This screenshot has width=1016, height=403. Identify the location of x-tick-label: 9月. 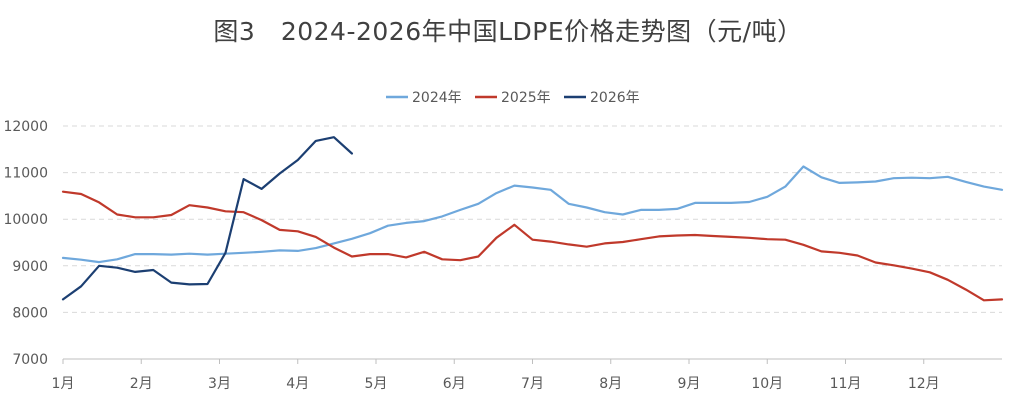
(689, 384).